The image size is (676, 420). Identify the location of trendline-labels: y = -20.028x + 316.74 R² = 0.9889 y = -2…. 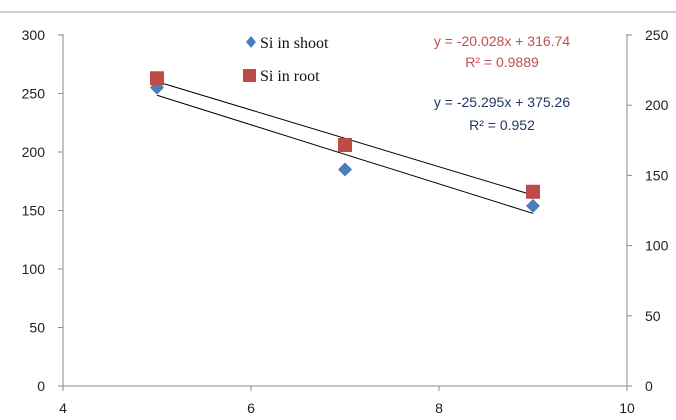
(502, 83).